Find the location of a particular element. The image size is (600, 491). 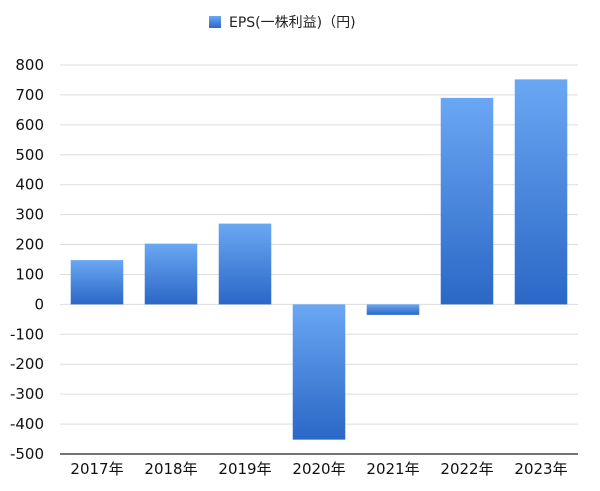

x-axis-ticks: 2017年 2018年 2019年 2020年 2021年 2022年 2023年 is located at coordinates (318, 469).